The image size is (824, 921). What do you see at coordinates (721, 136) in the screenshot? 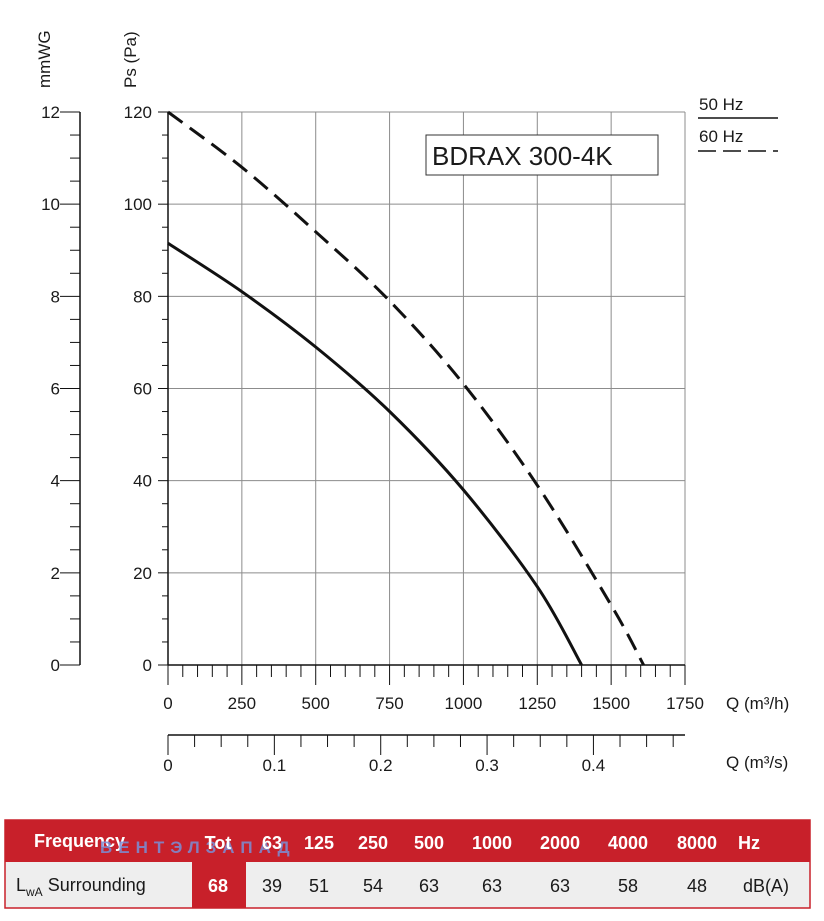
I see `legend-entry-60hz: 60 Hz` at bounding box center [721, 136].